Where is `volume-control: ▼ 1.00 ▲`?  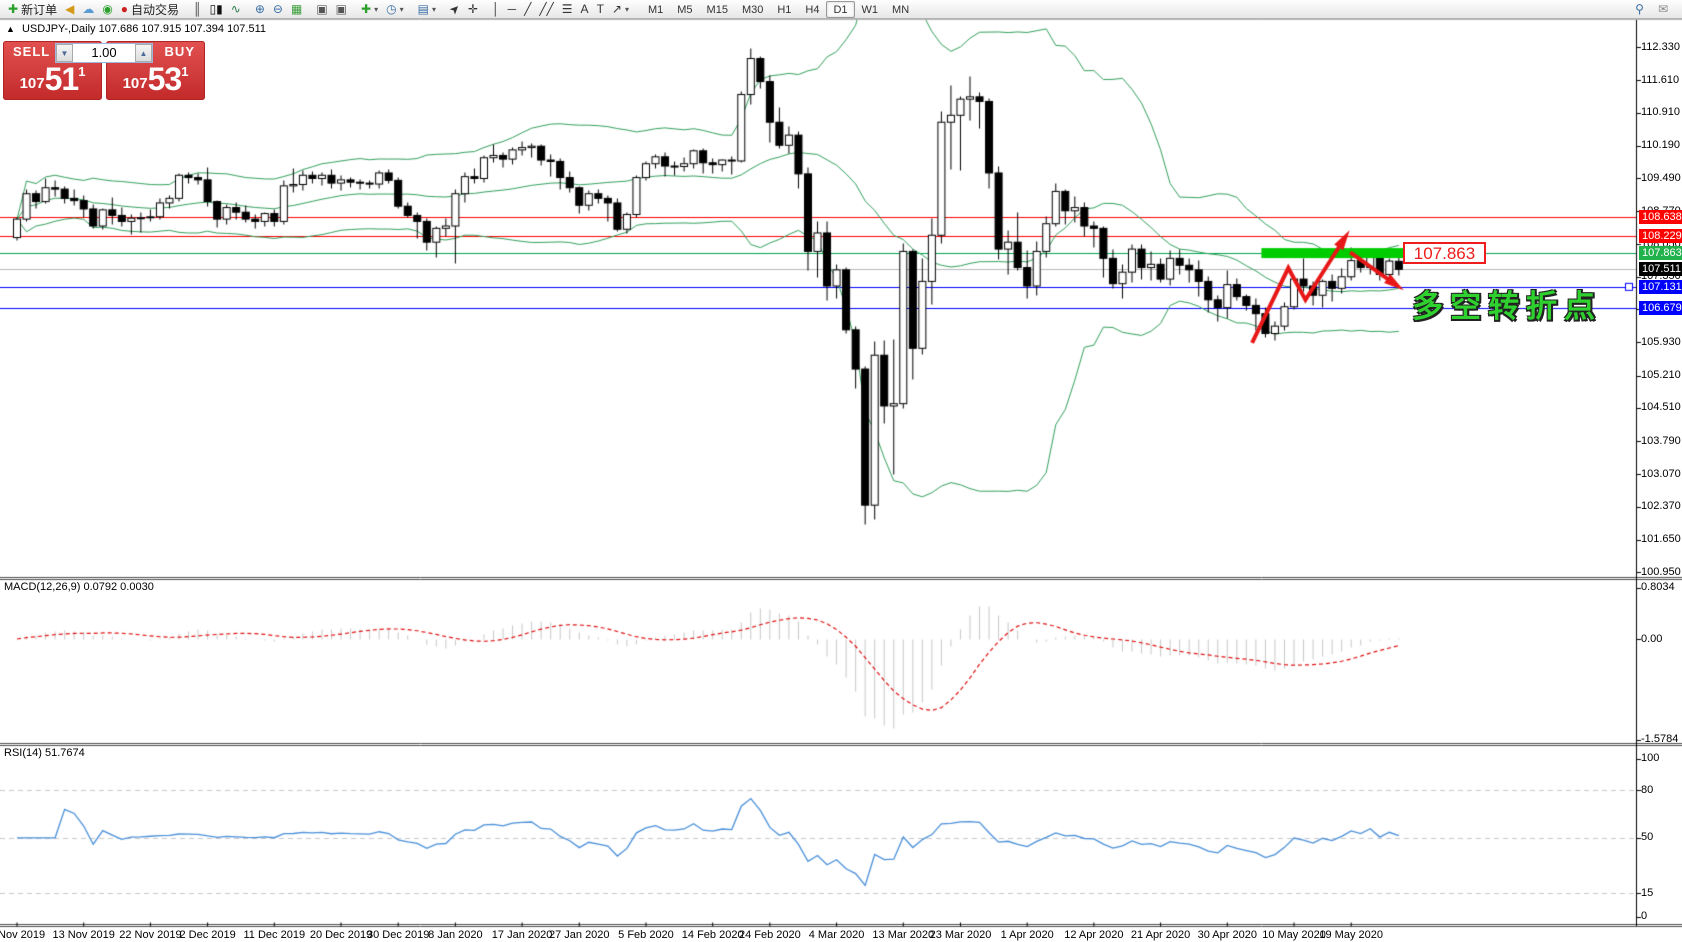 volume-control: ▼ 1.00 ▲ is located at coordinates (104, 53).